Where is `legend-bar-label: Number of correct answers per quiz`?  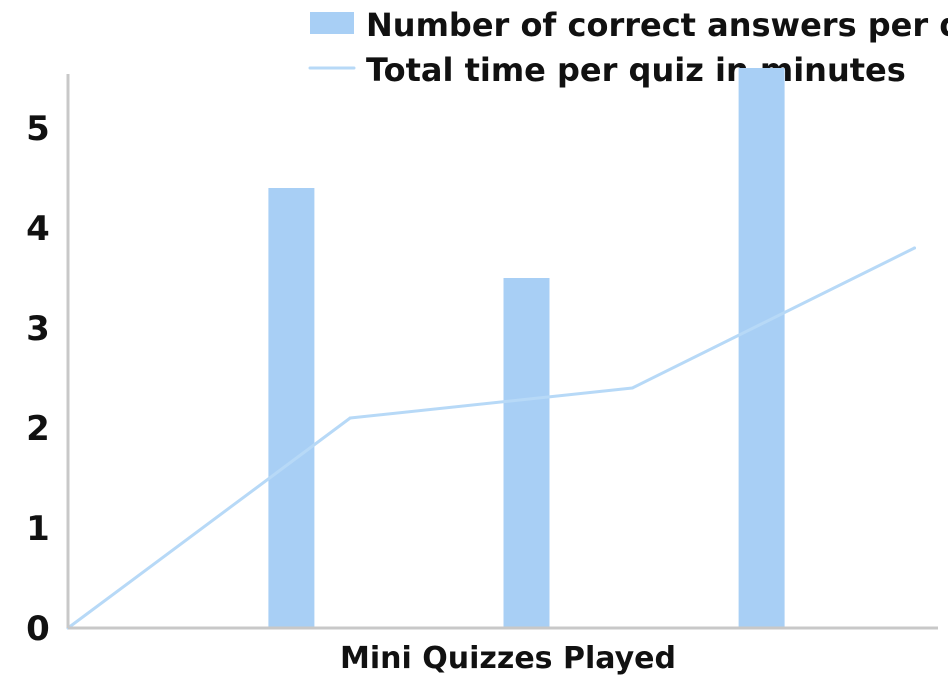
legend-bar-label: Number of correct answers per quiz is located at coordinates (657, 25).